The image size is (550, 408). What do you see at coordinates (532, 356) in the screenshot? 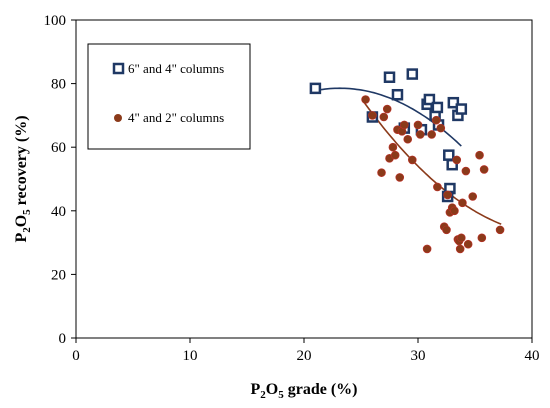
I see `x-tick-label: 40` at bounding box center [532, 356].